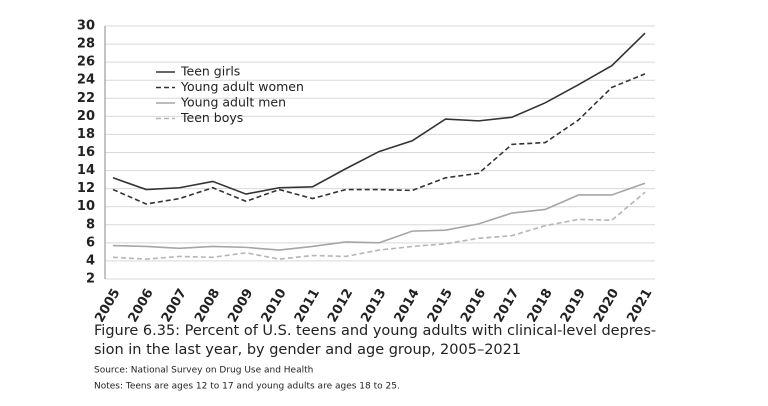 This screenshot has width=768, height=406. I want to click on x-tick-label: 2006, so click(141, 305).